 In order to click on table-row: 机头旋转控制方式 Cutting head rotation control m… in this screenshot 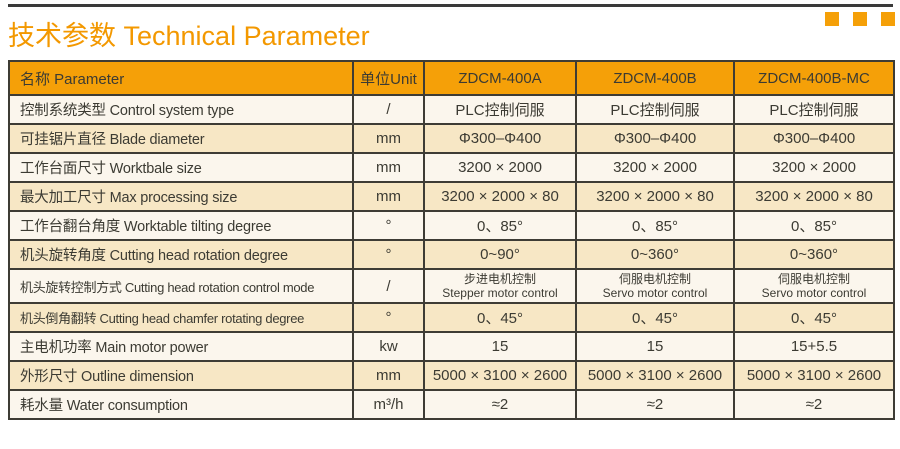, I will do `click(451, 286)`.